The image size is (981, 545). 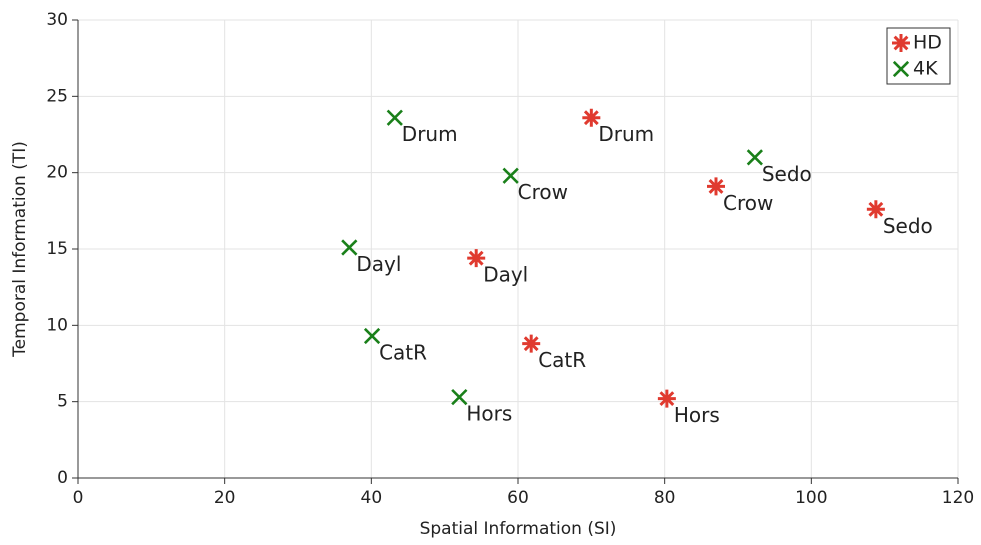 I want to click on legend-label: HD, so click(x=927, y=43).